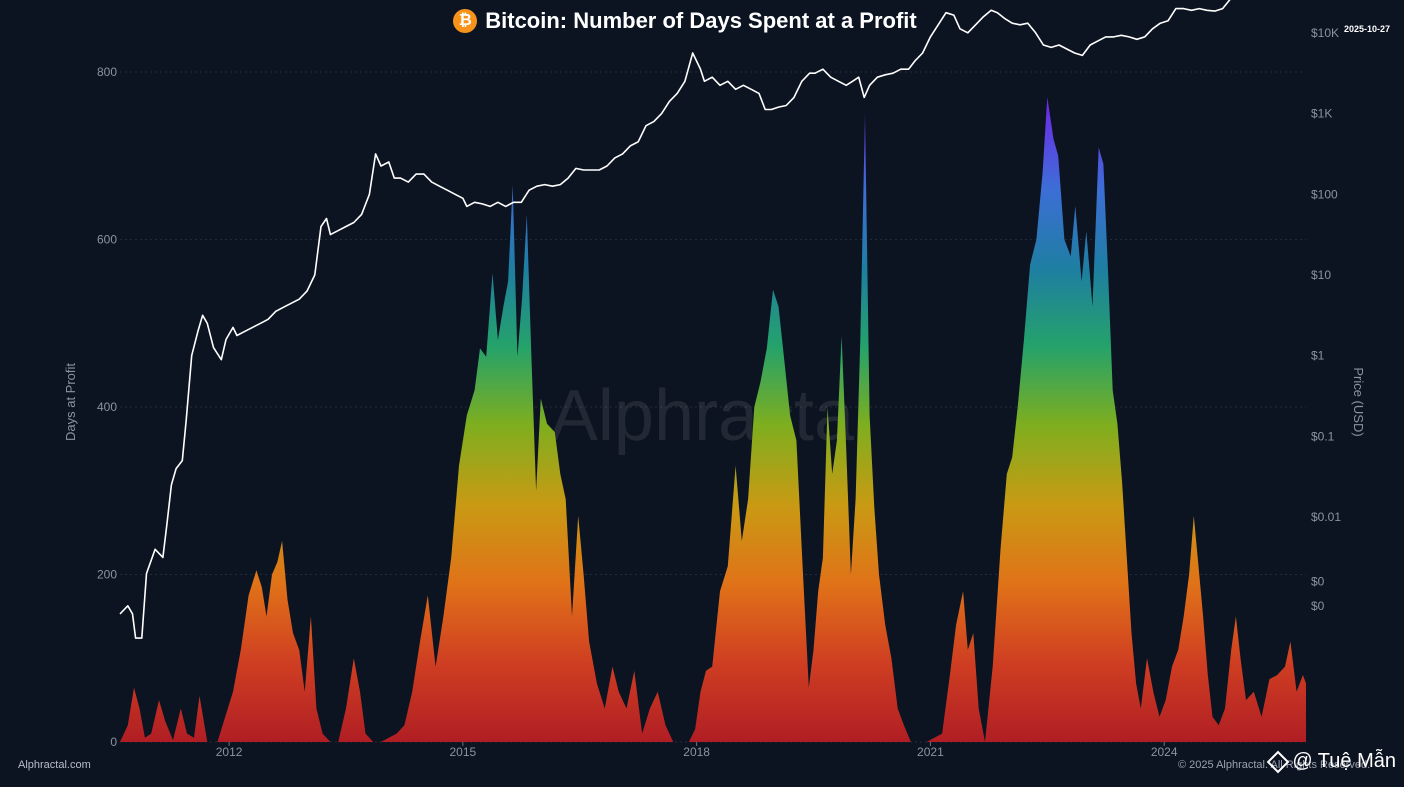 This screenshot has width=1404, height=787. I want to click on y2-tick-label: $100, so click(1324, 194).